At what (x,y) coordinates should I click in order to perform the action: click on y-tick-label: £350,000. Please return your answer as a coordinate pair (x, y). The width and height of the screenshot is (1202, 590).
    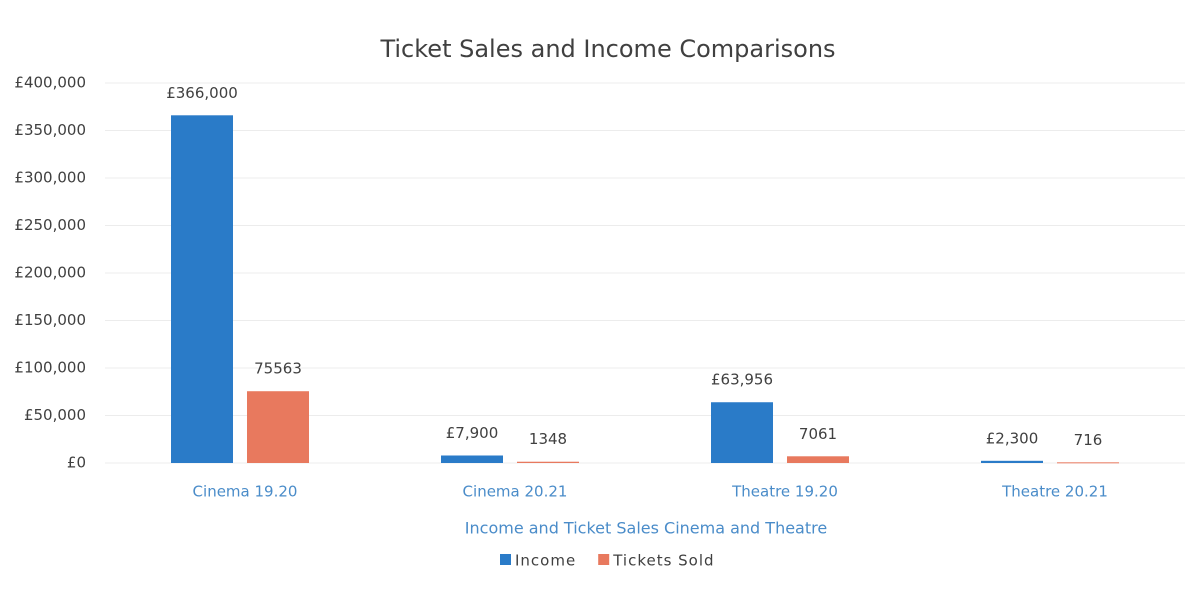
    Looking at the image, I should click on (50, 130).